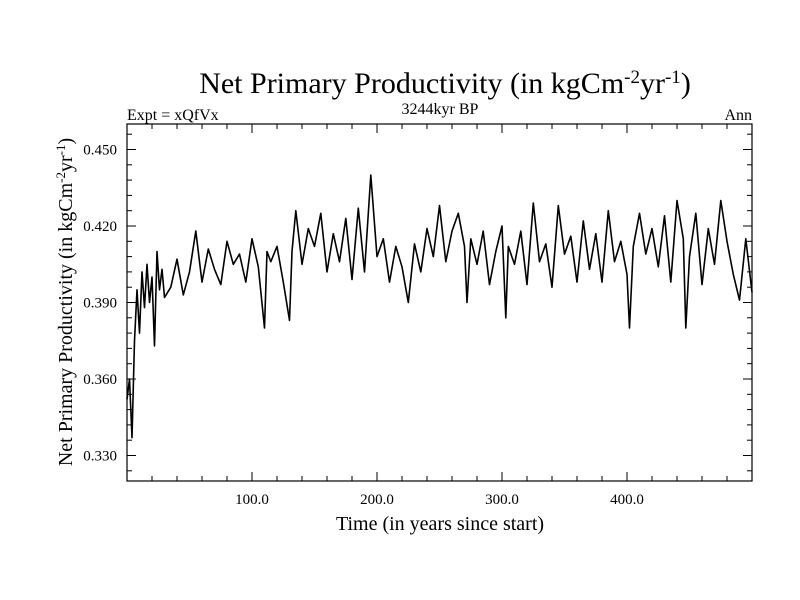 This screenshot has height=600, width=800. I want to click on period-label: 3244kyr BP, so click(440, 109).